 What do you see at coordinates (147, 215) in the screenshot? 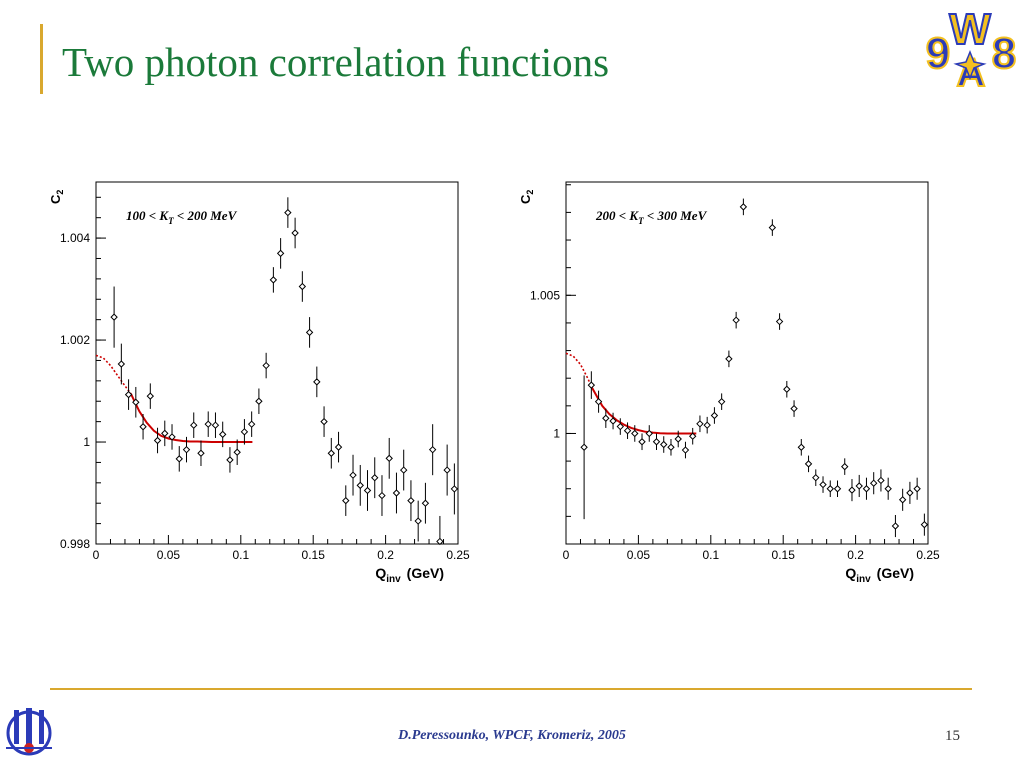
I see `annotation-pre: 100 < K` at bounding box center [147, 215].